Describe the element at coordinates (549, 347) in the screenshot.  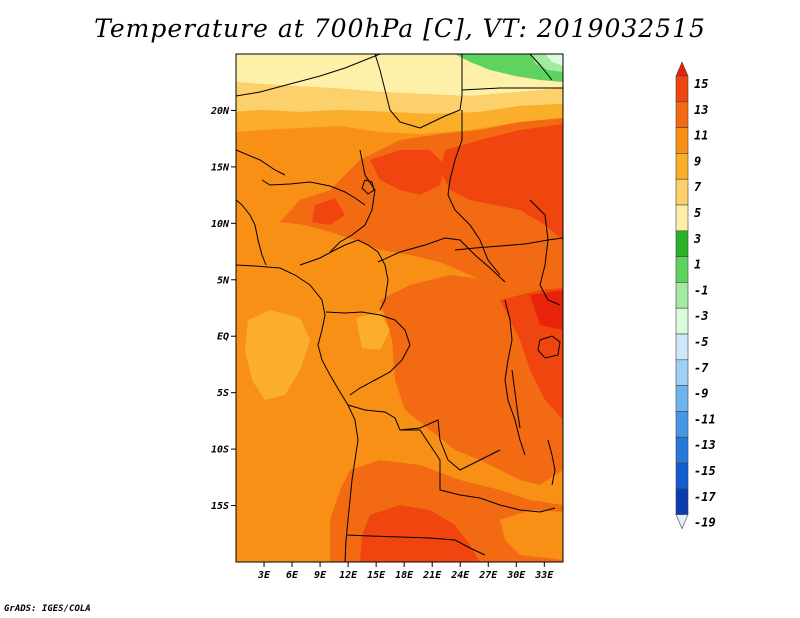
I see `lake-victoria` at that location.